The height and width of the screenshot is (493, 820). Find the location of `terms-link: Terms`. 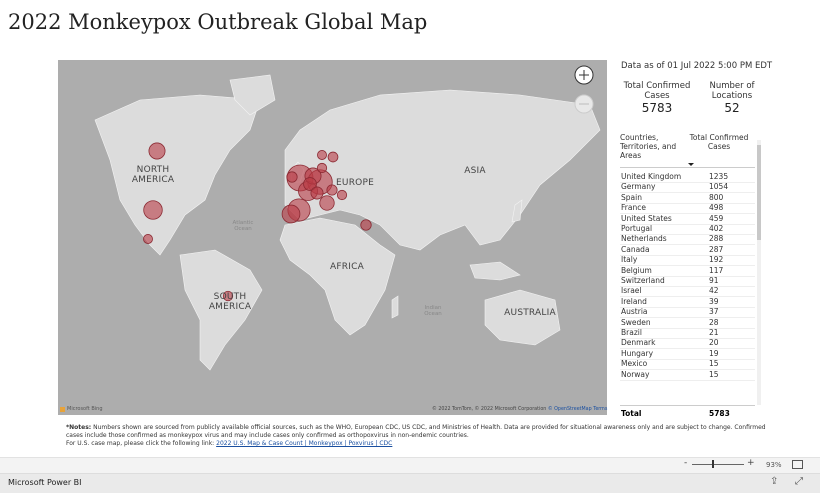

terms-link: Terms is located at coordinates (600, 409).